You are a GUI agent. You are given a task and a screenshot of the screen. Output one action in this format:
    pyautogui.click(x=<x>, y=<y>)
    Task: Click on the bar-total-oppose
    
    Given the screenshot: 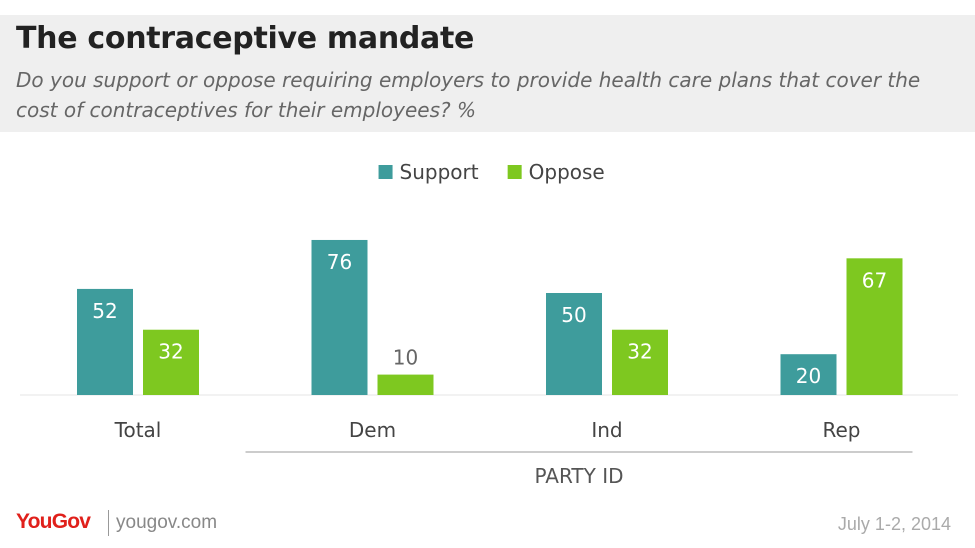 What is the action you would take?
    pyautogui.click(x=171, y=362)
    